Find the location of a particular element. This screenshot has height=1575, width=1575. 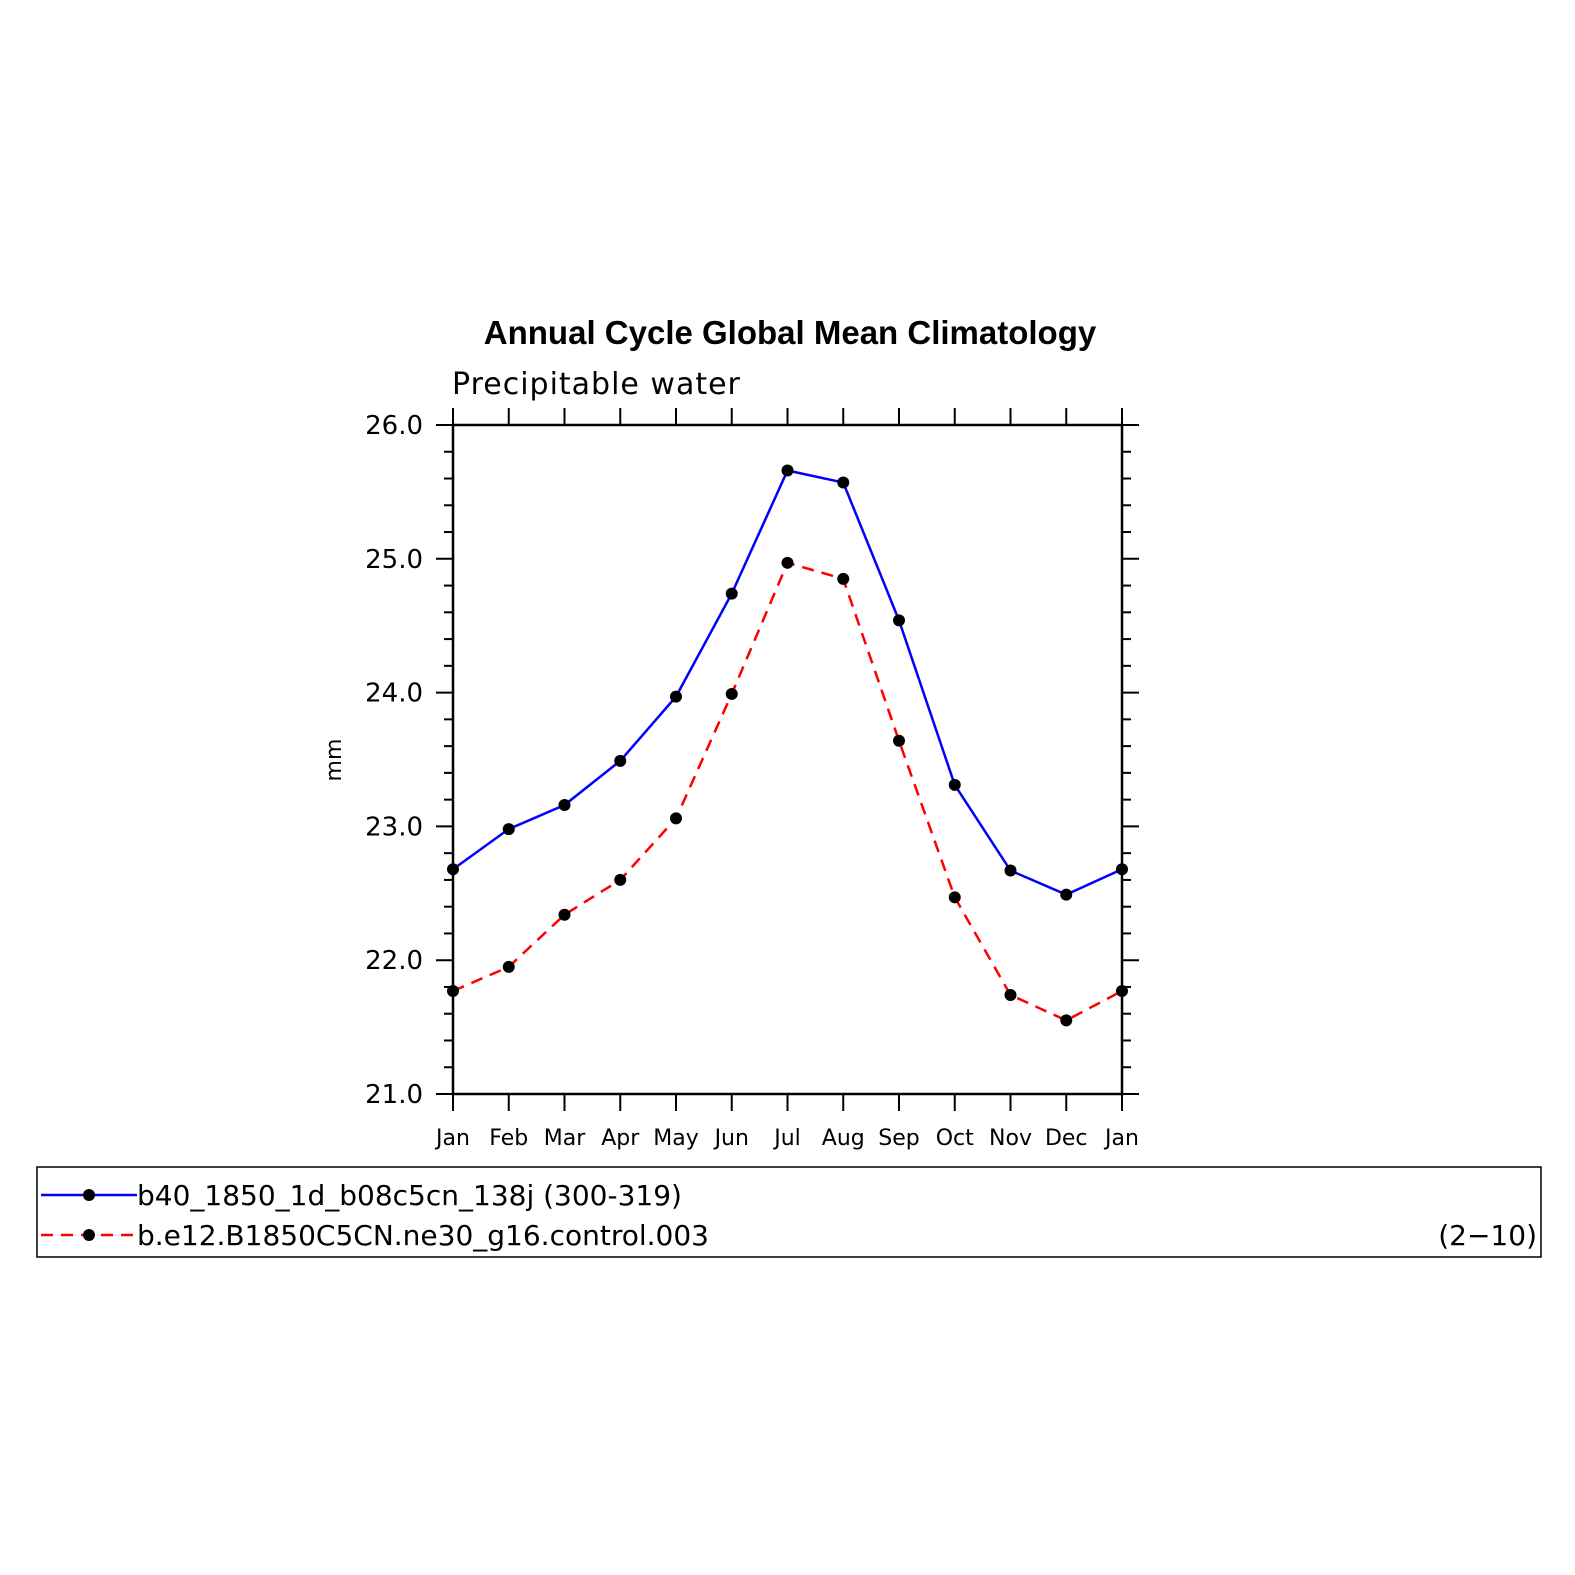

y-tick-labels: 21.0 22.0 23.0 24.0 25.0 26.0 is located at coordinates (394, 760).